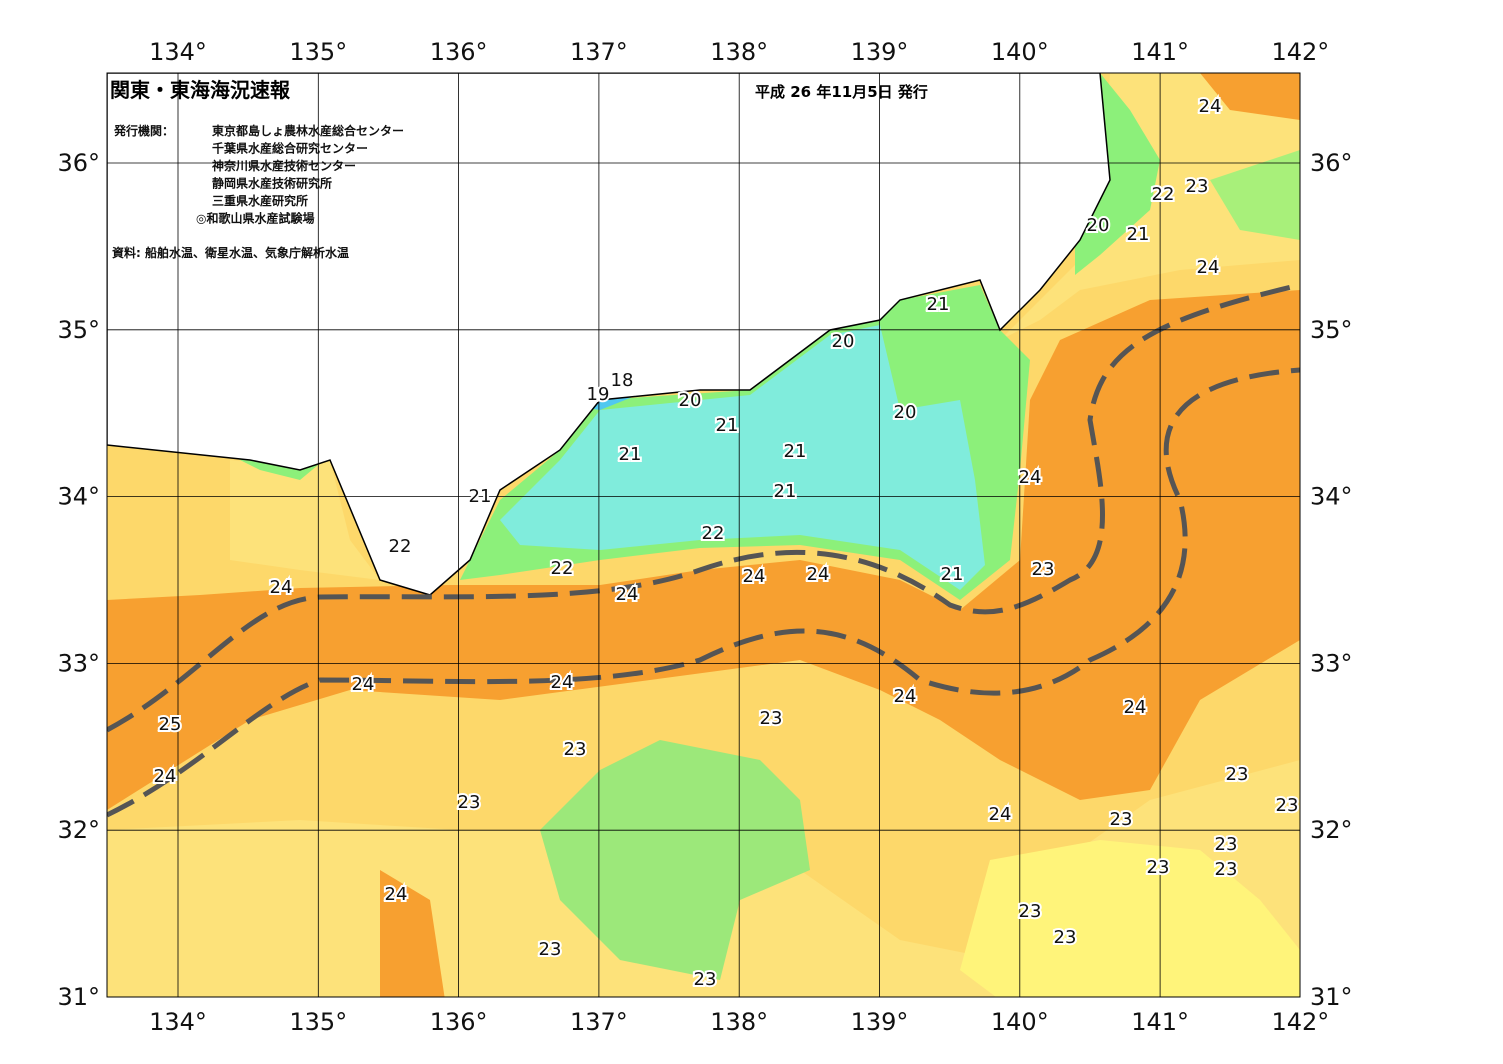 Image resolution: width=1503 pixels, height=1064 pixels. What do you see at coordinates (1331, 830) in the screenshot?
I see `lat-label-right: 32°` at bounding box center [1331, 830].